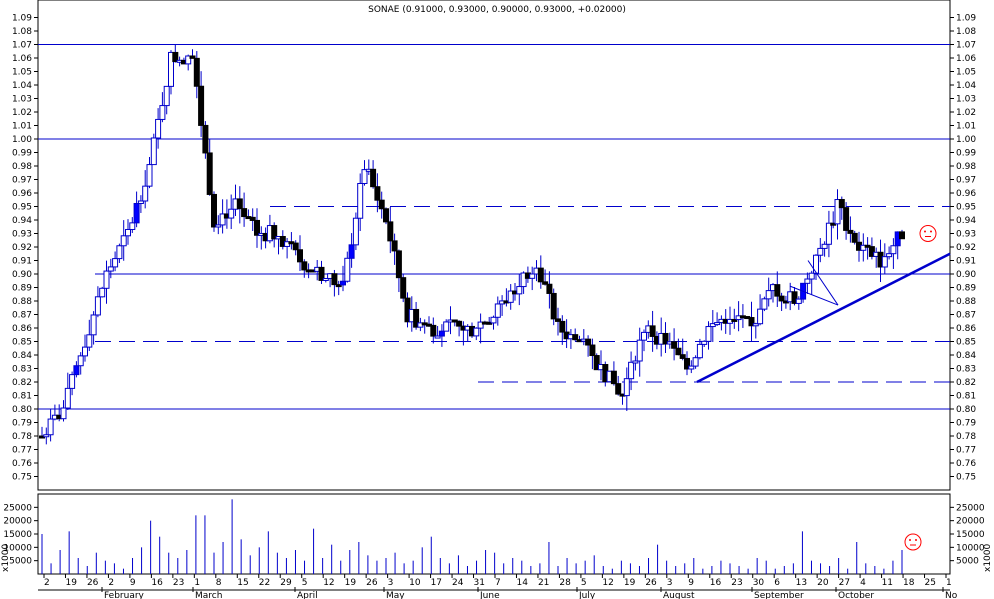  What do you see at coordinates (966, 343) in the screenshot?
I see `price-tick-label-right: 0.85` at bounding box center [966, 343].